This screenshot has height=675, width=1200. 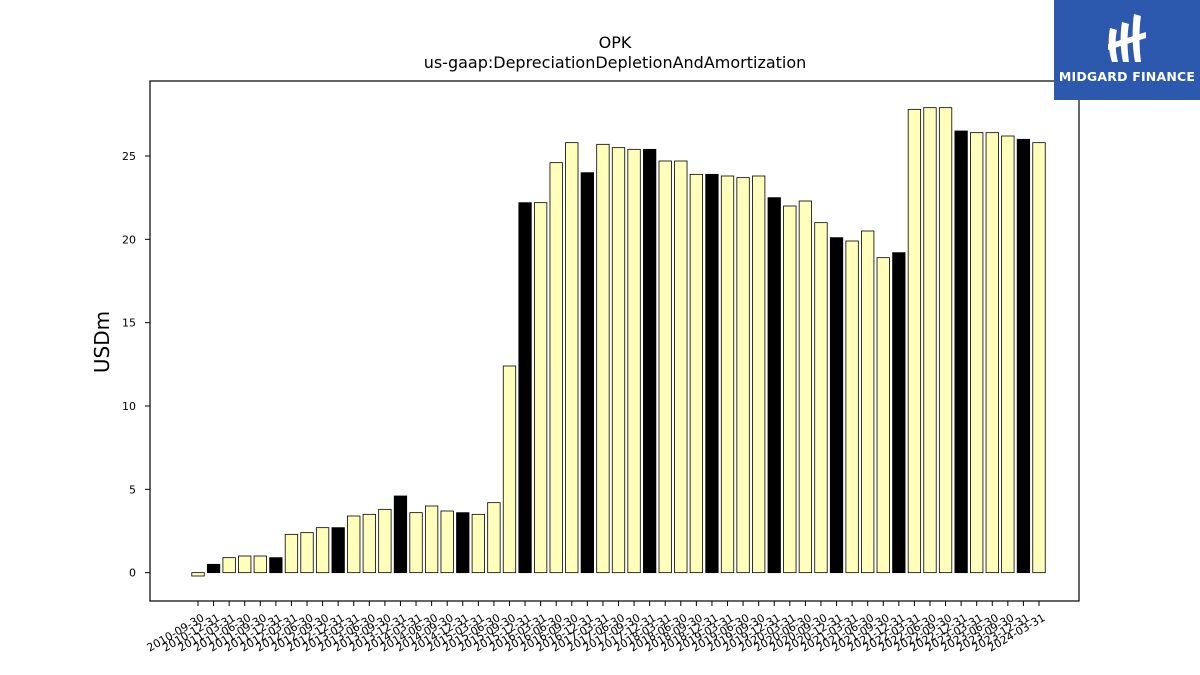 What do you see at coordinates (132, 573) in the screenshot?
I see `y-tick-label: 0` at bounding box center [132, 573].